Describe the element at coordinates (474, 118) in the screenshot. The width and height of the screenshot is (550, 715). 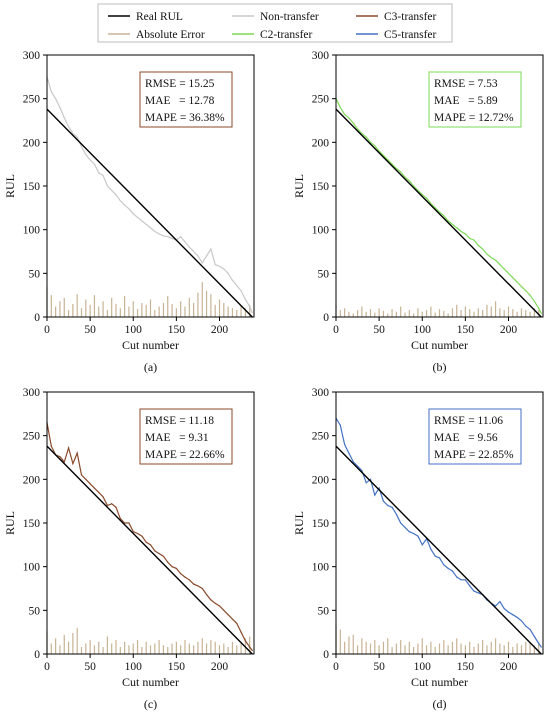
I see `metric-text: MAPE = 12.72%` at that location.